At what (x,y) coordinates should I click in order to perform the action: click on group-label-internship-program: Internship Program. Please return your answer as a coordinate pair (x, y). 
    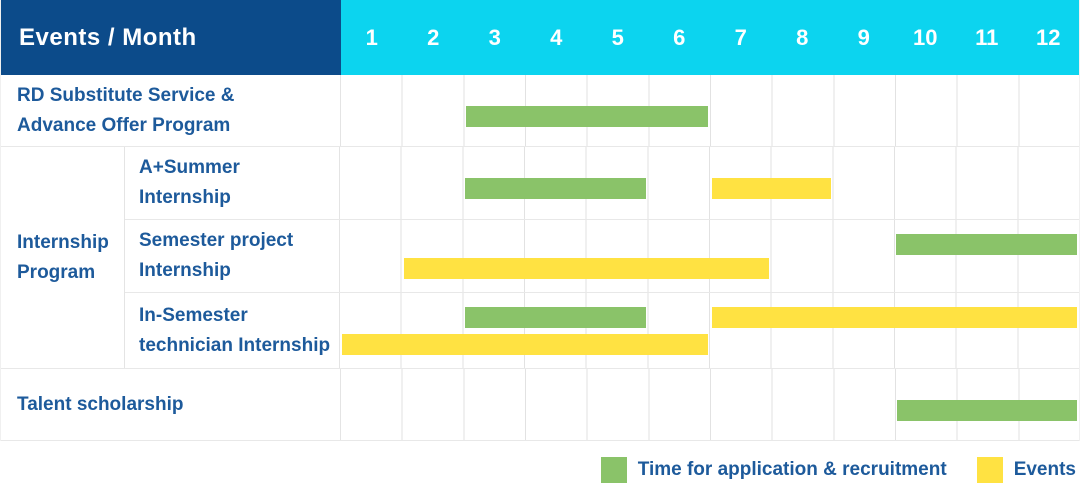
    Looking at the image, I should click on (63, 257).